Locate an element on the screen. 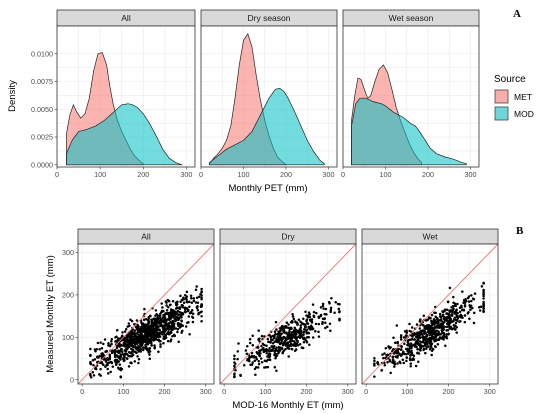 This screenshot has height=414, width=550. panel-label-a: A is located at coordinates (517, 14).